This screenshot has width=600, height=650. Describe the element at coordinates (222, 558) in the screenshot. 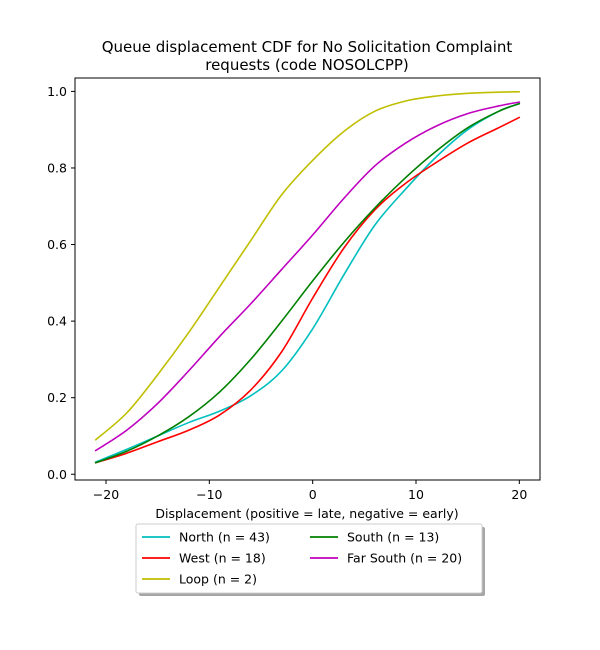

I see `legend-label-1: West (n = 18)` at that location.